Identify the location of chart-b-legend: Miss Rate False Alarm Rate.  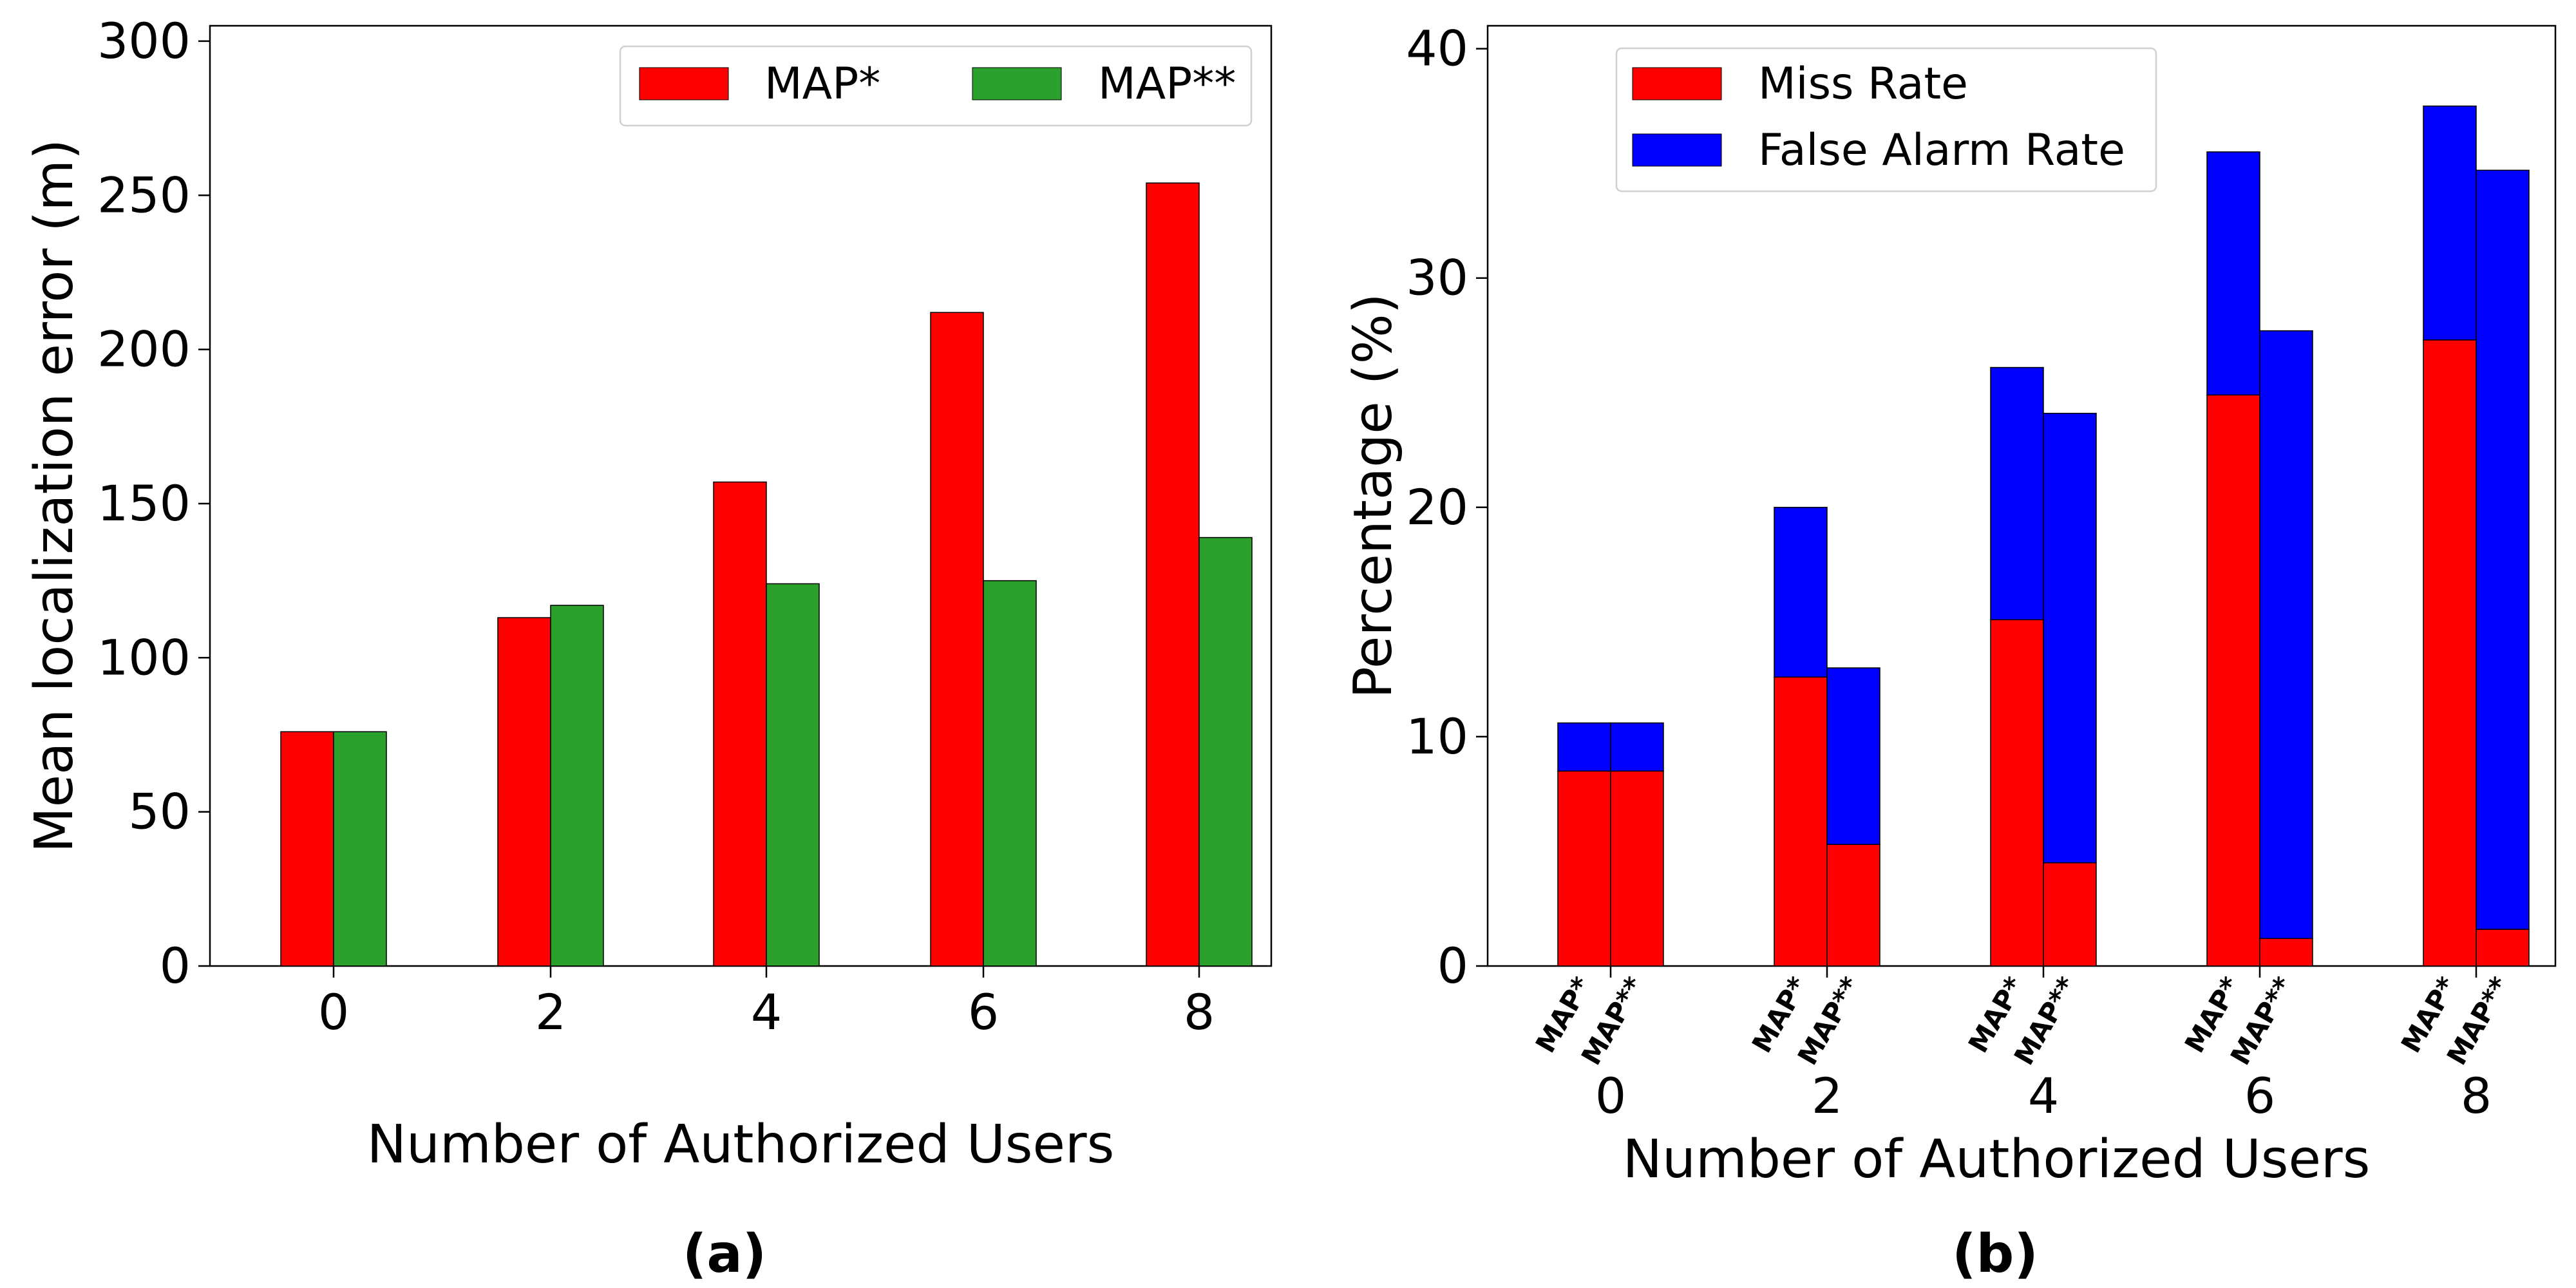
(1886, 120).